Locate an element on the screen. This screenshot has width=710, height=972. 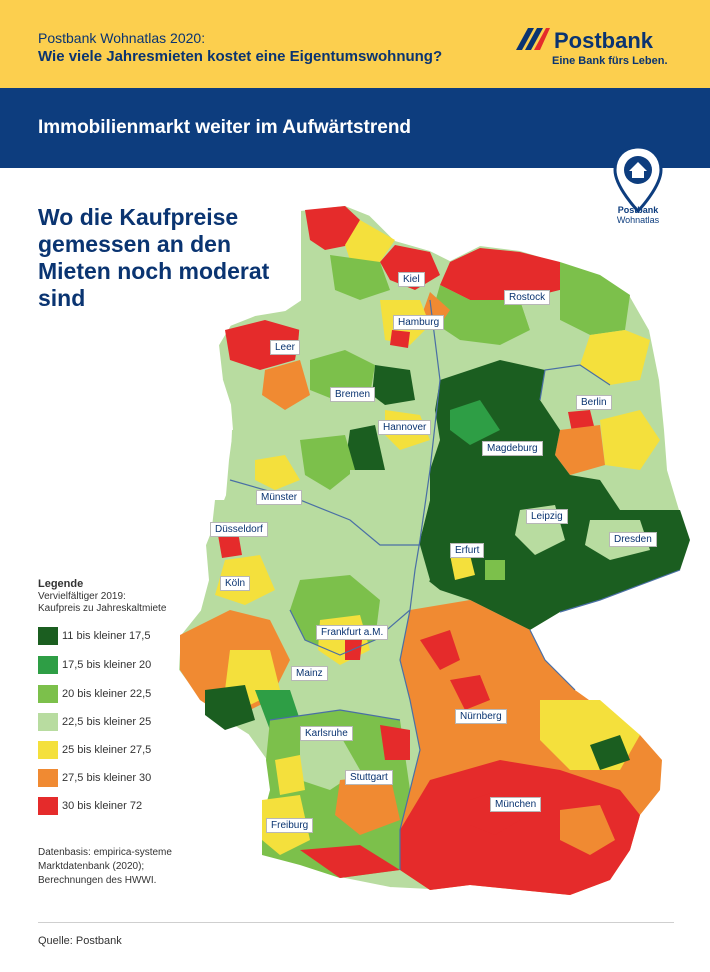
city-label-berlin: Berlin is located at coordinates (594, 402).